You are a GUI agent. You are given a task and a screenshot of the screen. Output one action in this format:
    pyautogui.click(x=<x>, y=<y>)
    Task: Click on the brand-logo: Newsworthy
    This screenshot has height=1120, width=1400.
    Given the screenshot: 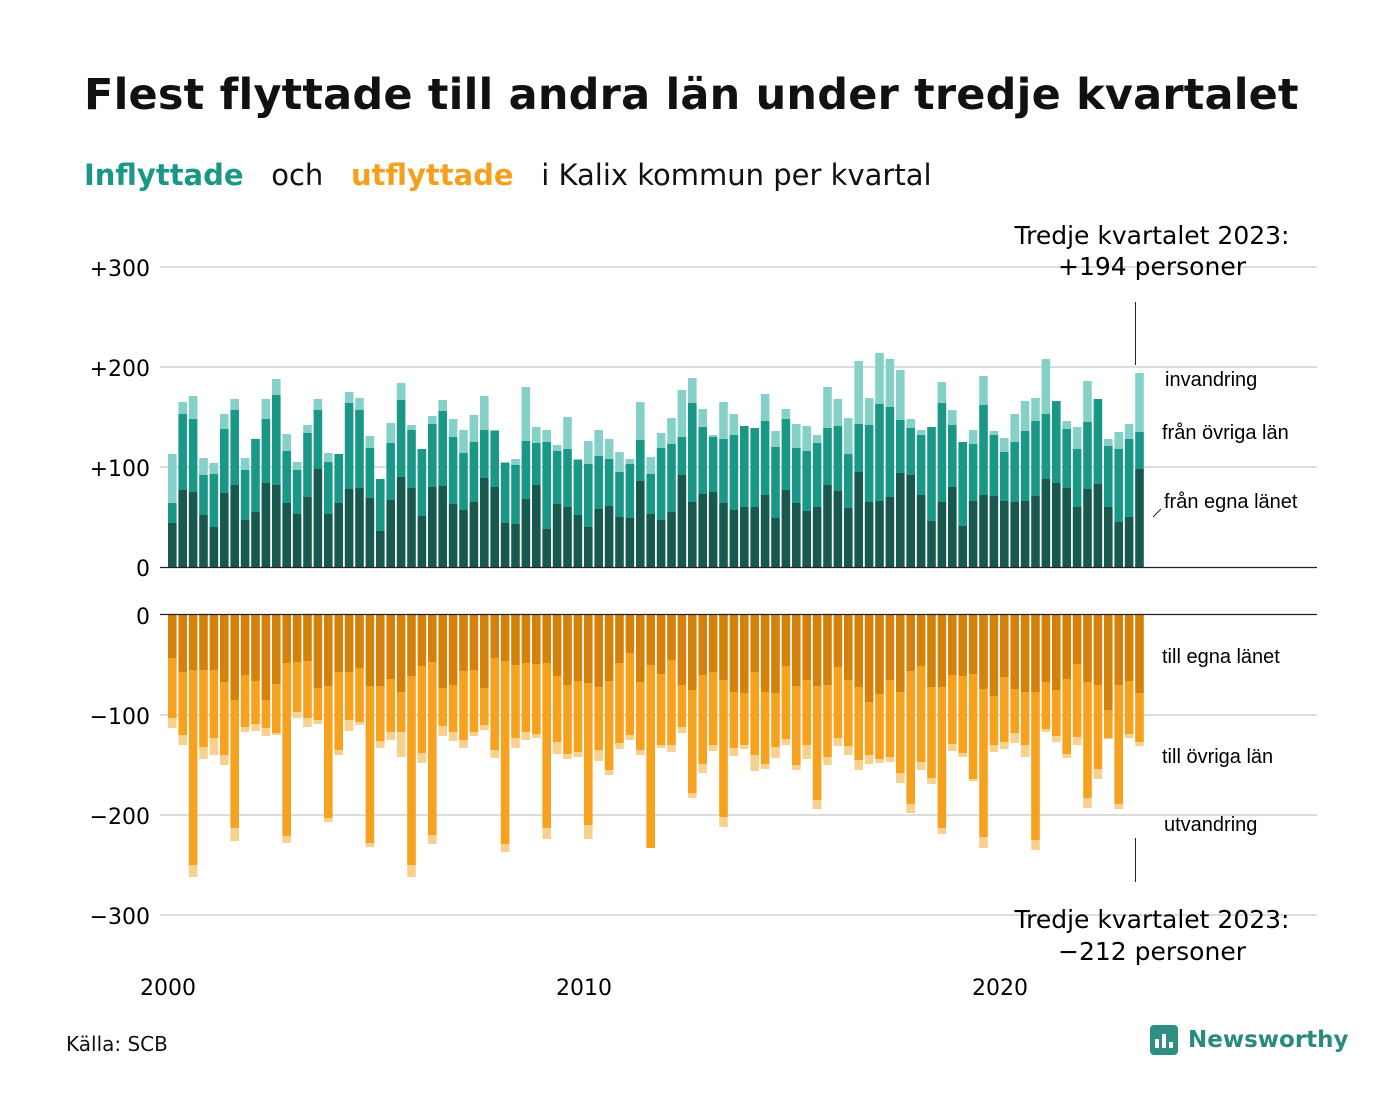 What is the action you would take?
    pyautogui.click(x=1249, y=1040)
    